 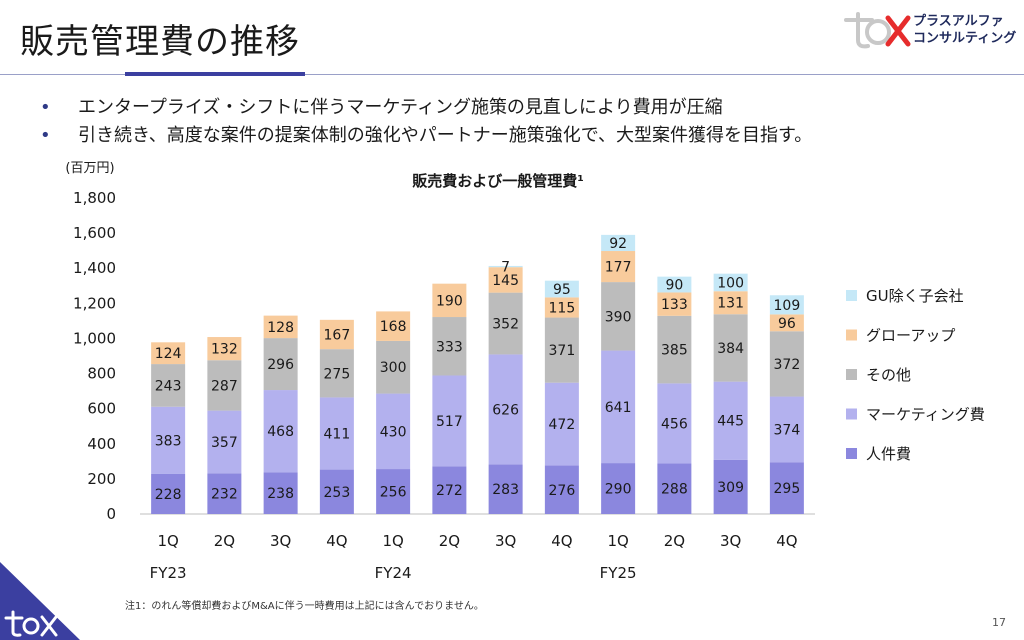 What do you see at coordinates (618, 408) in the screenshot?
I see `data-label: 641` at bounding box center [618, 408].